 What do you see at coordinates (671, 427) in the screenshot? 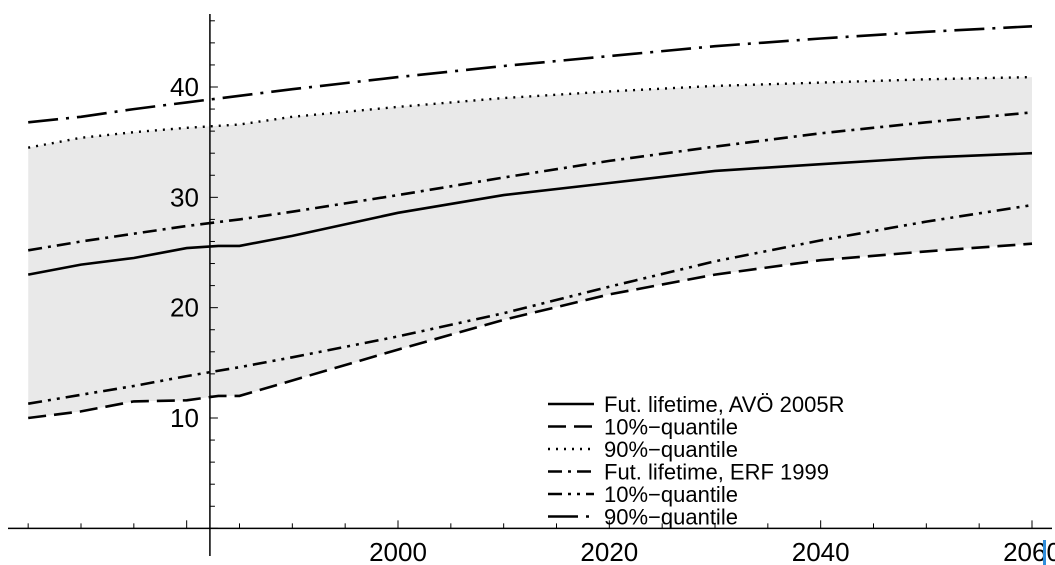
I see `legend-label-2: 10%−quantile` at bounding box center [671, 427].